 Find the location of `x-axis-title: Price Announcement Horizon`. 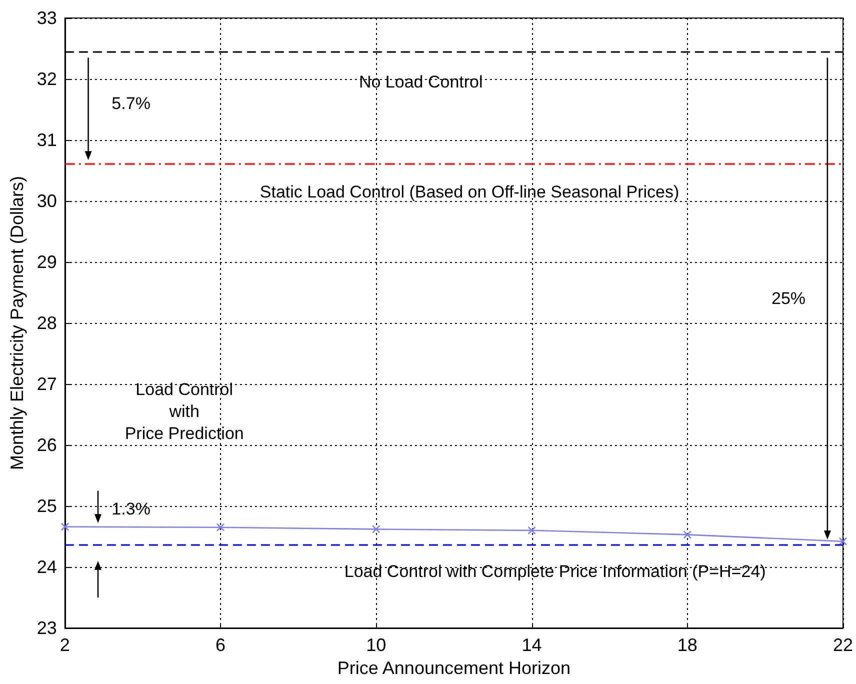

x-axis-title: Price Announcement Horizon is located at coordinates (454, 668).